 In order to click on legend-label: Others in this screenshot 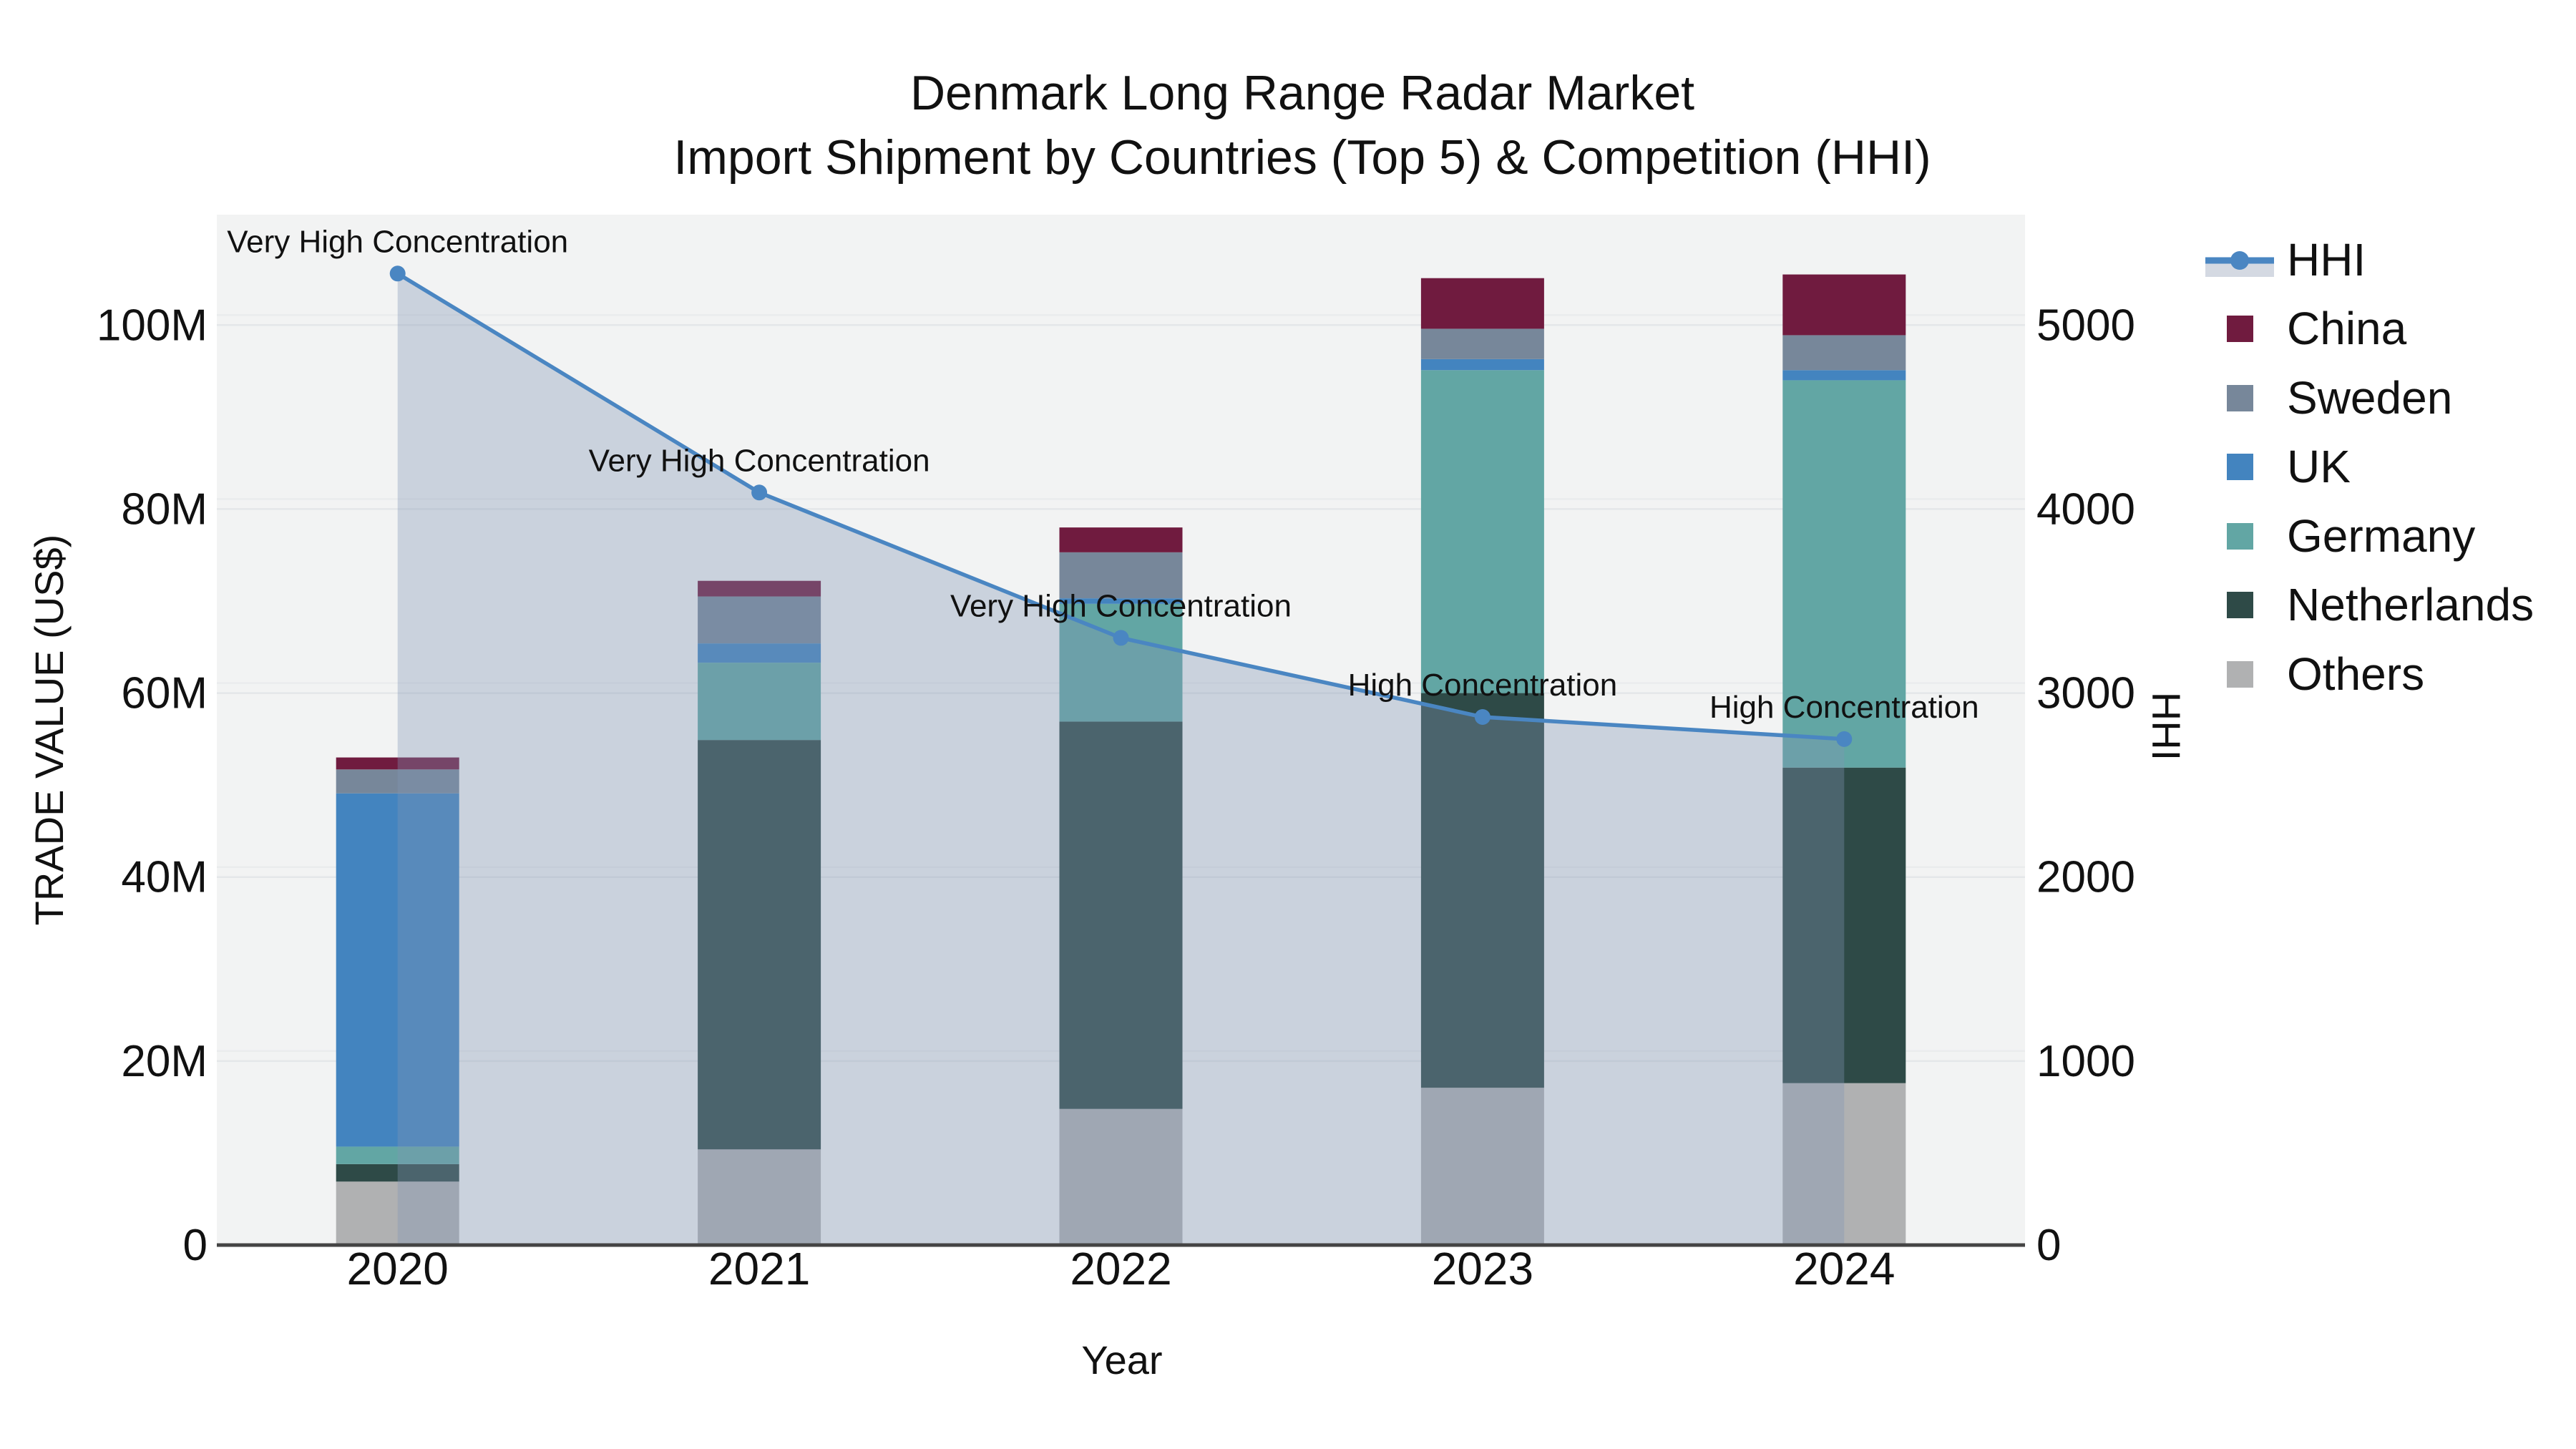, I will do `click(2355, 674)`.